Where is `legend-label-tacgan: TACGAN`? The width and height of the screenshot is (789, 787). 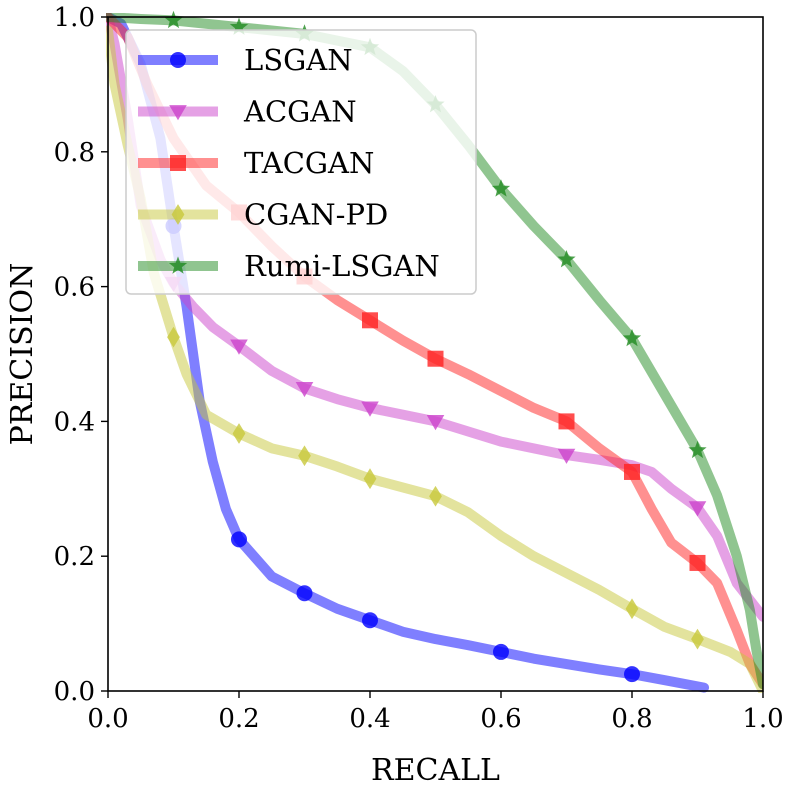
legend-label-tacgan: TACGAN is located at coordinates (309, 163).